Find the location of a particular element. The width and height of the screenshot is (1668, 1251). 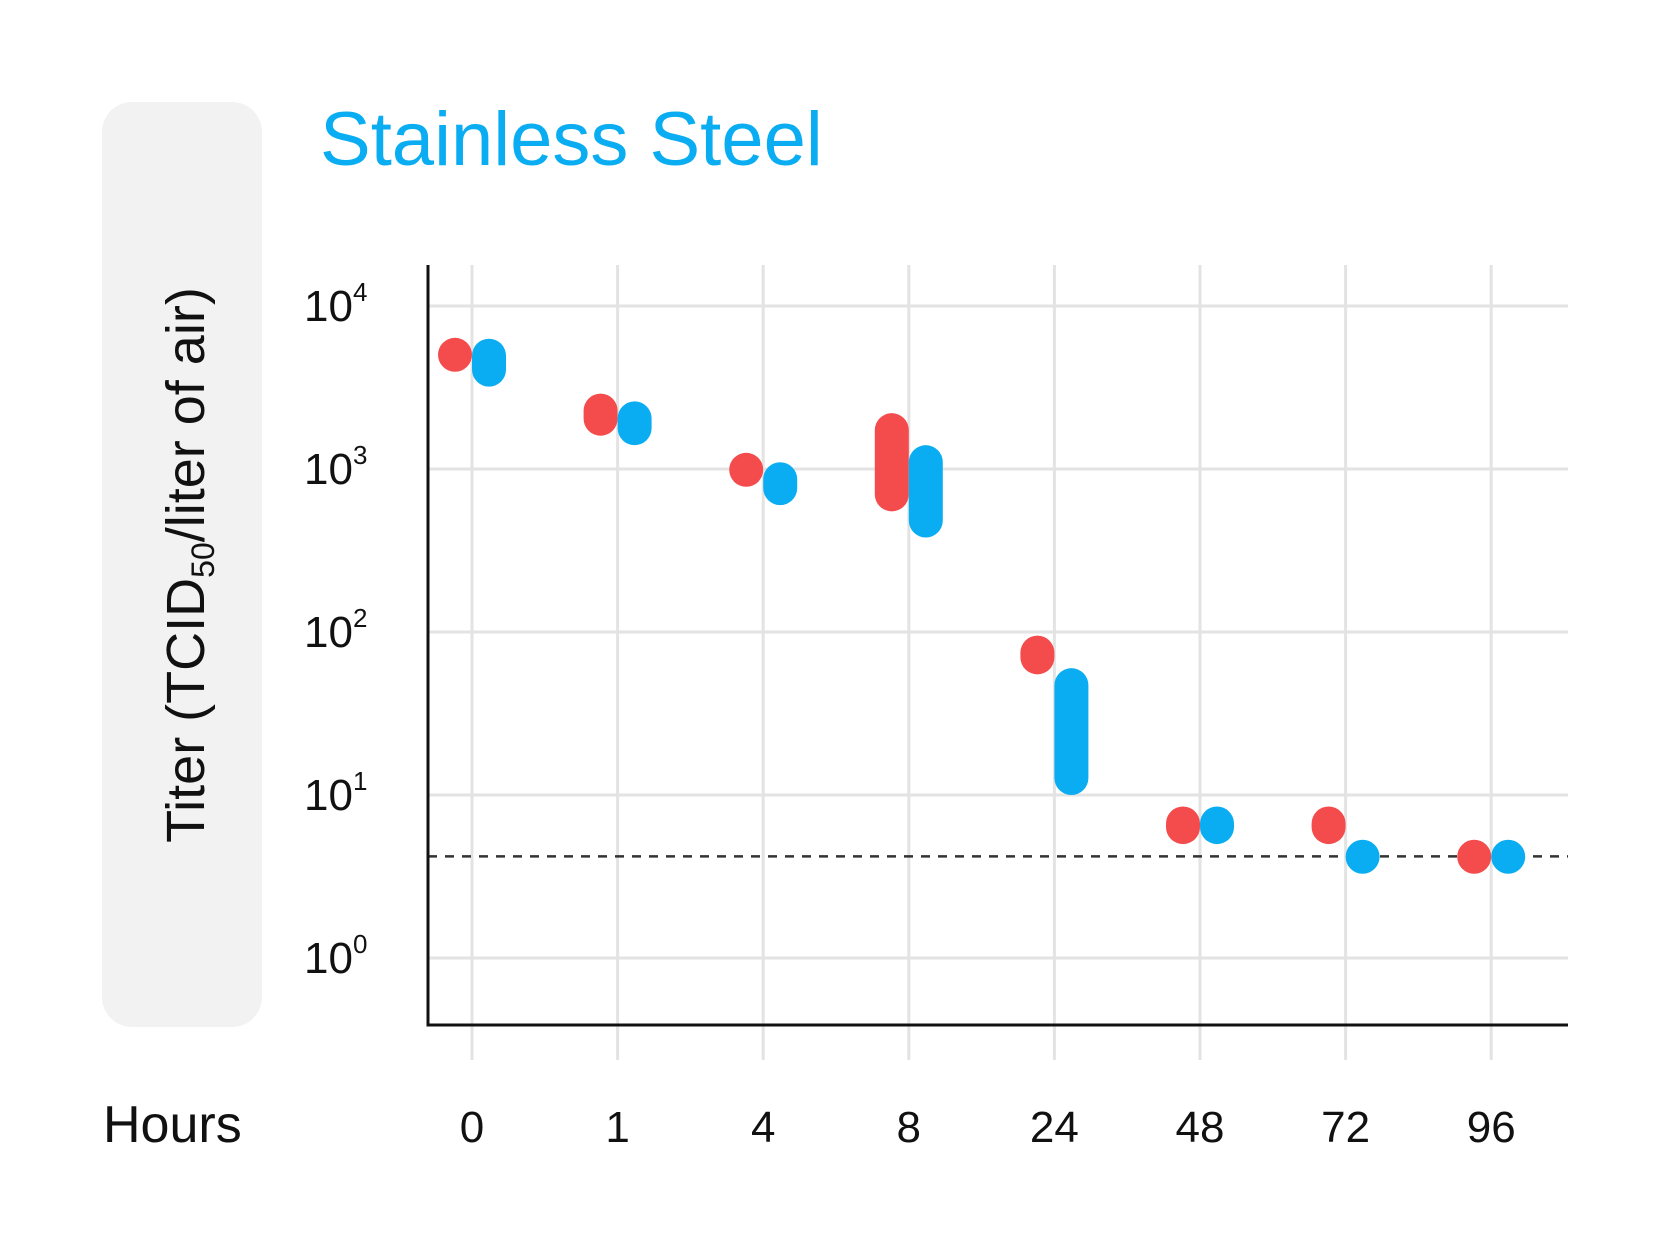

y-tick-label: 10⁴ is located at coordinates (335, 304).